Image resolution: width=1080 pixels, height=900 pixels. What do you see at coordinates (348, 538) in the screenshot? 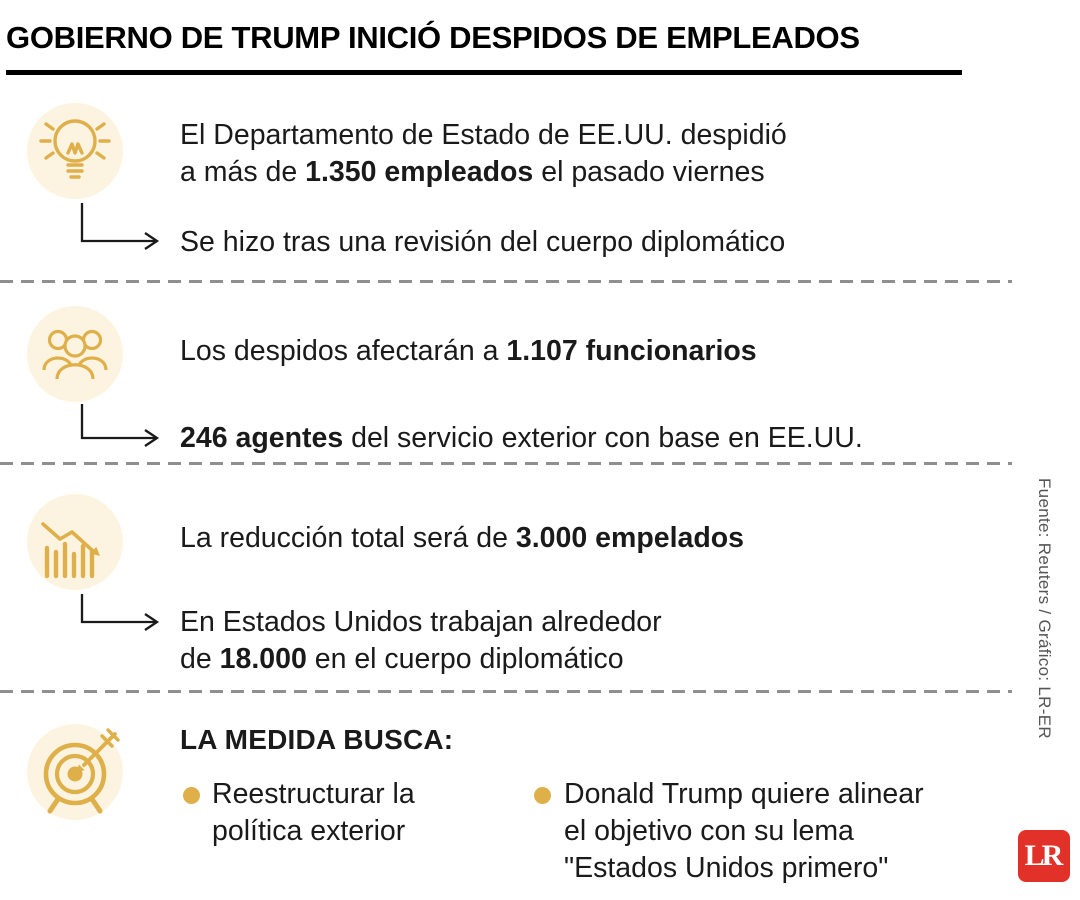
I see `section3-main-pre: La reducción total será de` at bounding box center [348, 538].